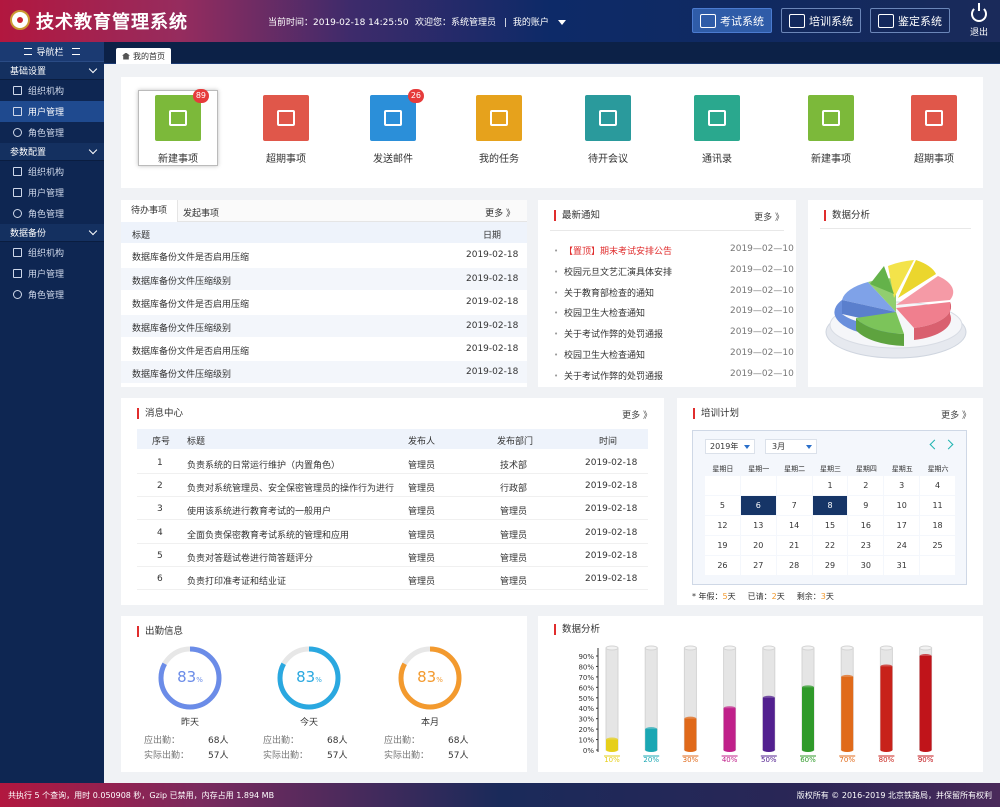  Describe the element at coordinates (637, 416) in the screenshot. I see `message-more-link: 更多 》` at that location.